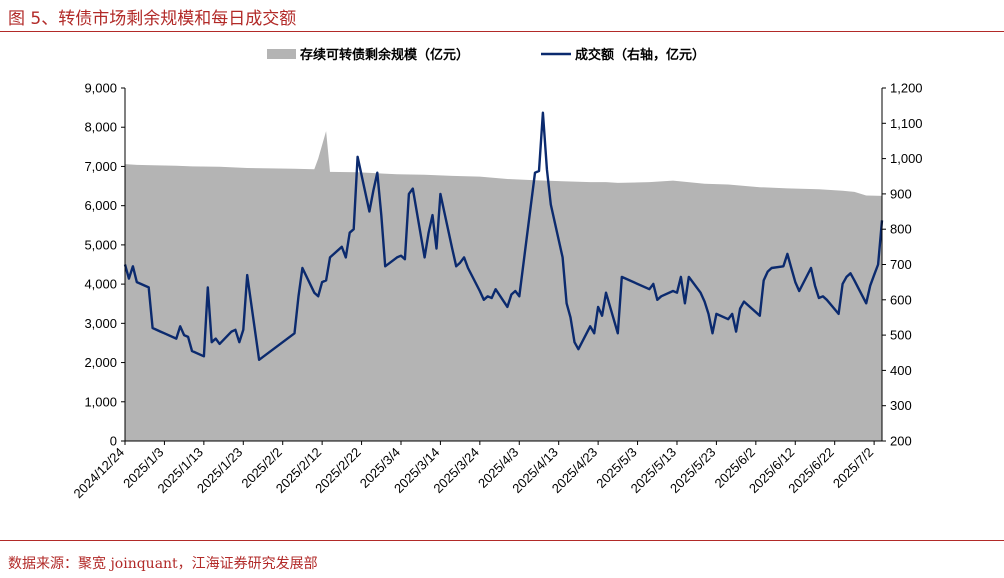  What do you see at coordinates (906, 123) in the screenshot?
I see `right-axis-tick-label: 1,100` at bounding box center [906, 123].